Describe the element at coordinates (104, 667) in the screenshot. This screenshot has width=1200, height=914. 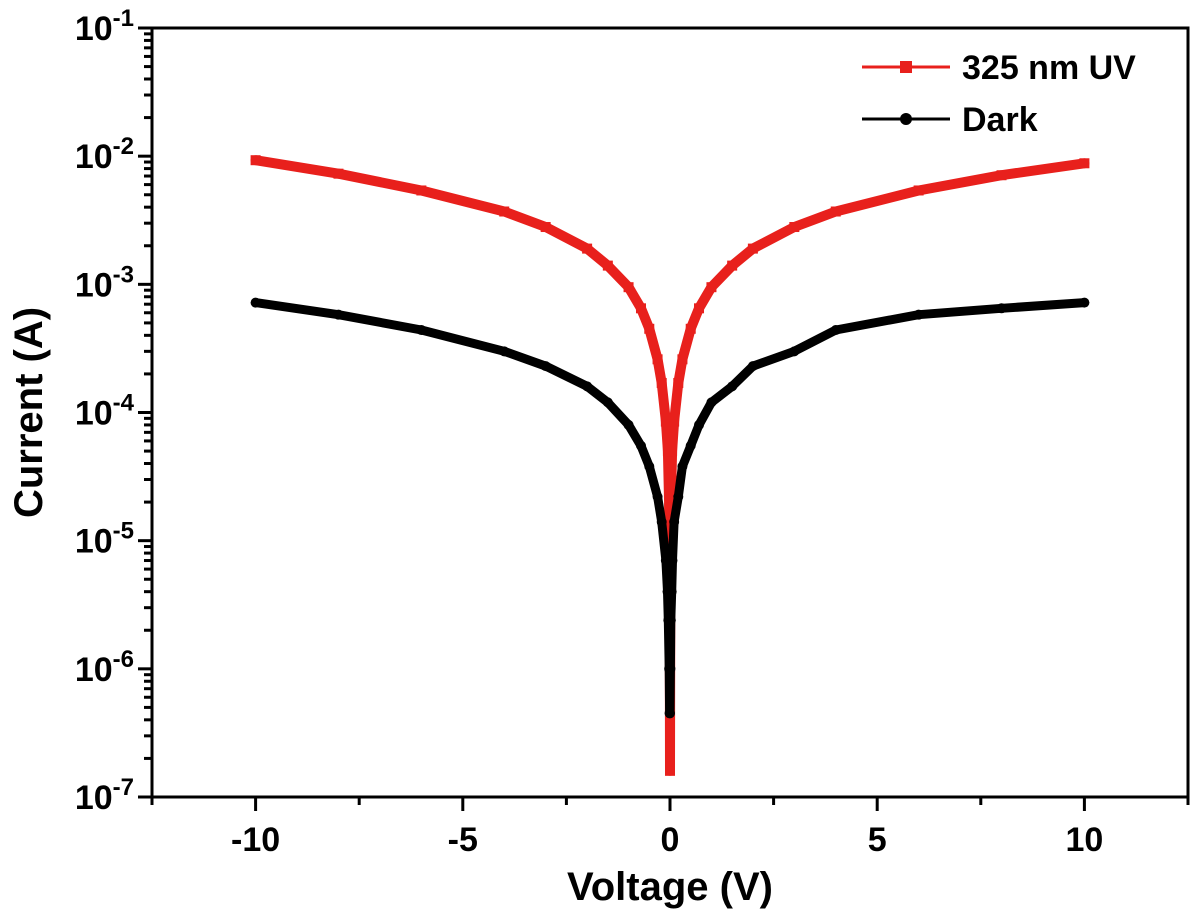
I see `y-tick-label: 10⁻⁶` at that location.